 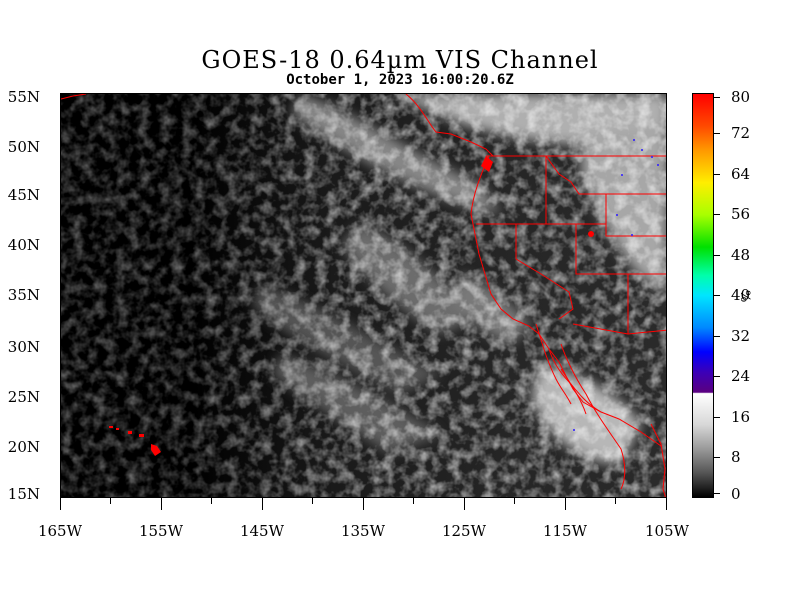 I want to click on colorbar-label: 40, so click(x=741, y=295).